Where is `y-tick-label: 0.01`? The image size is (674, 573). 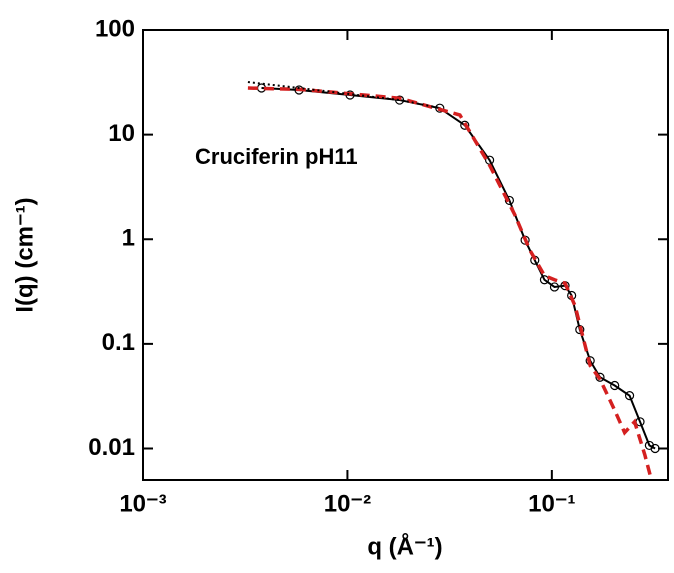
y-tick-label: 0.01 is located at coordinates (111, 447).